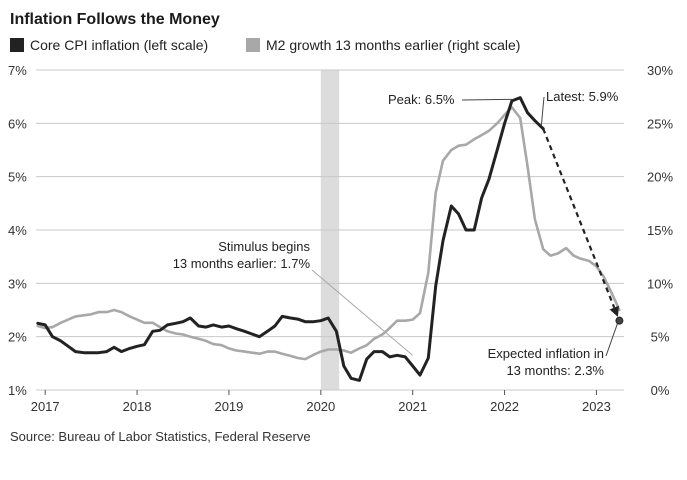 Image resolution: width=687 pixels, height=480 pixels. I want to click on projection-arrowhead, so click(614, 311).